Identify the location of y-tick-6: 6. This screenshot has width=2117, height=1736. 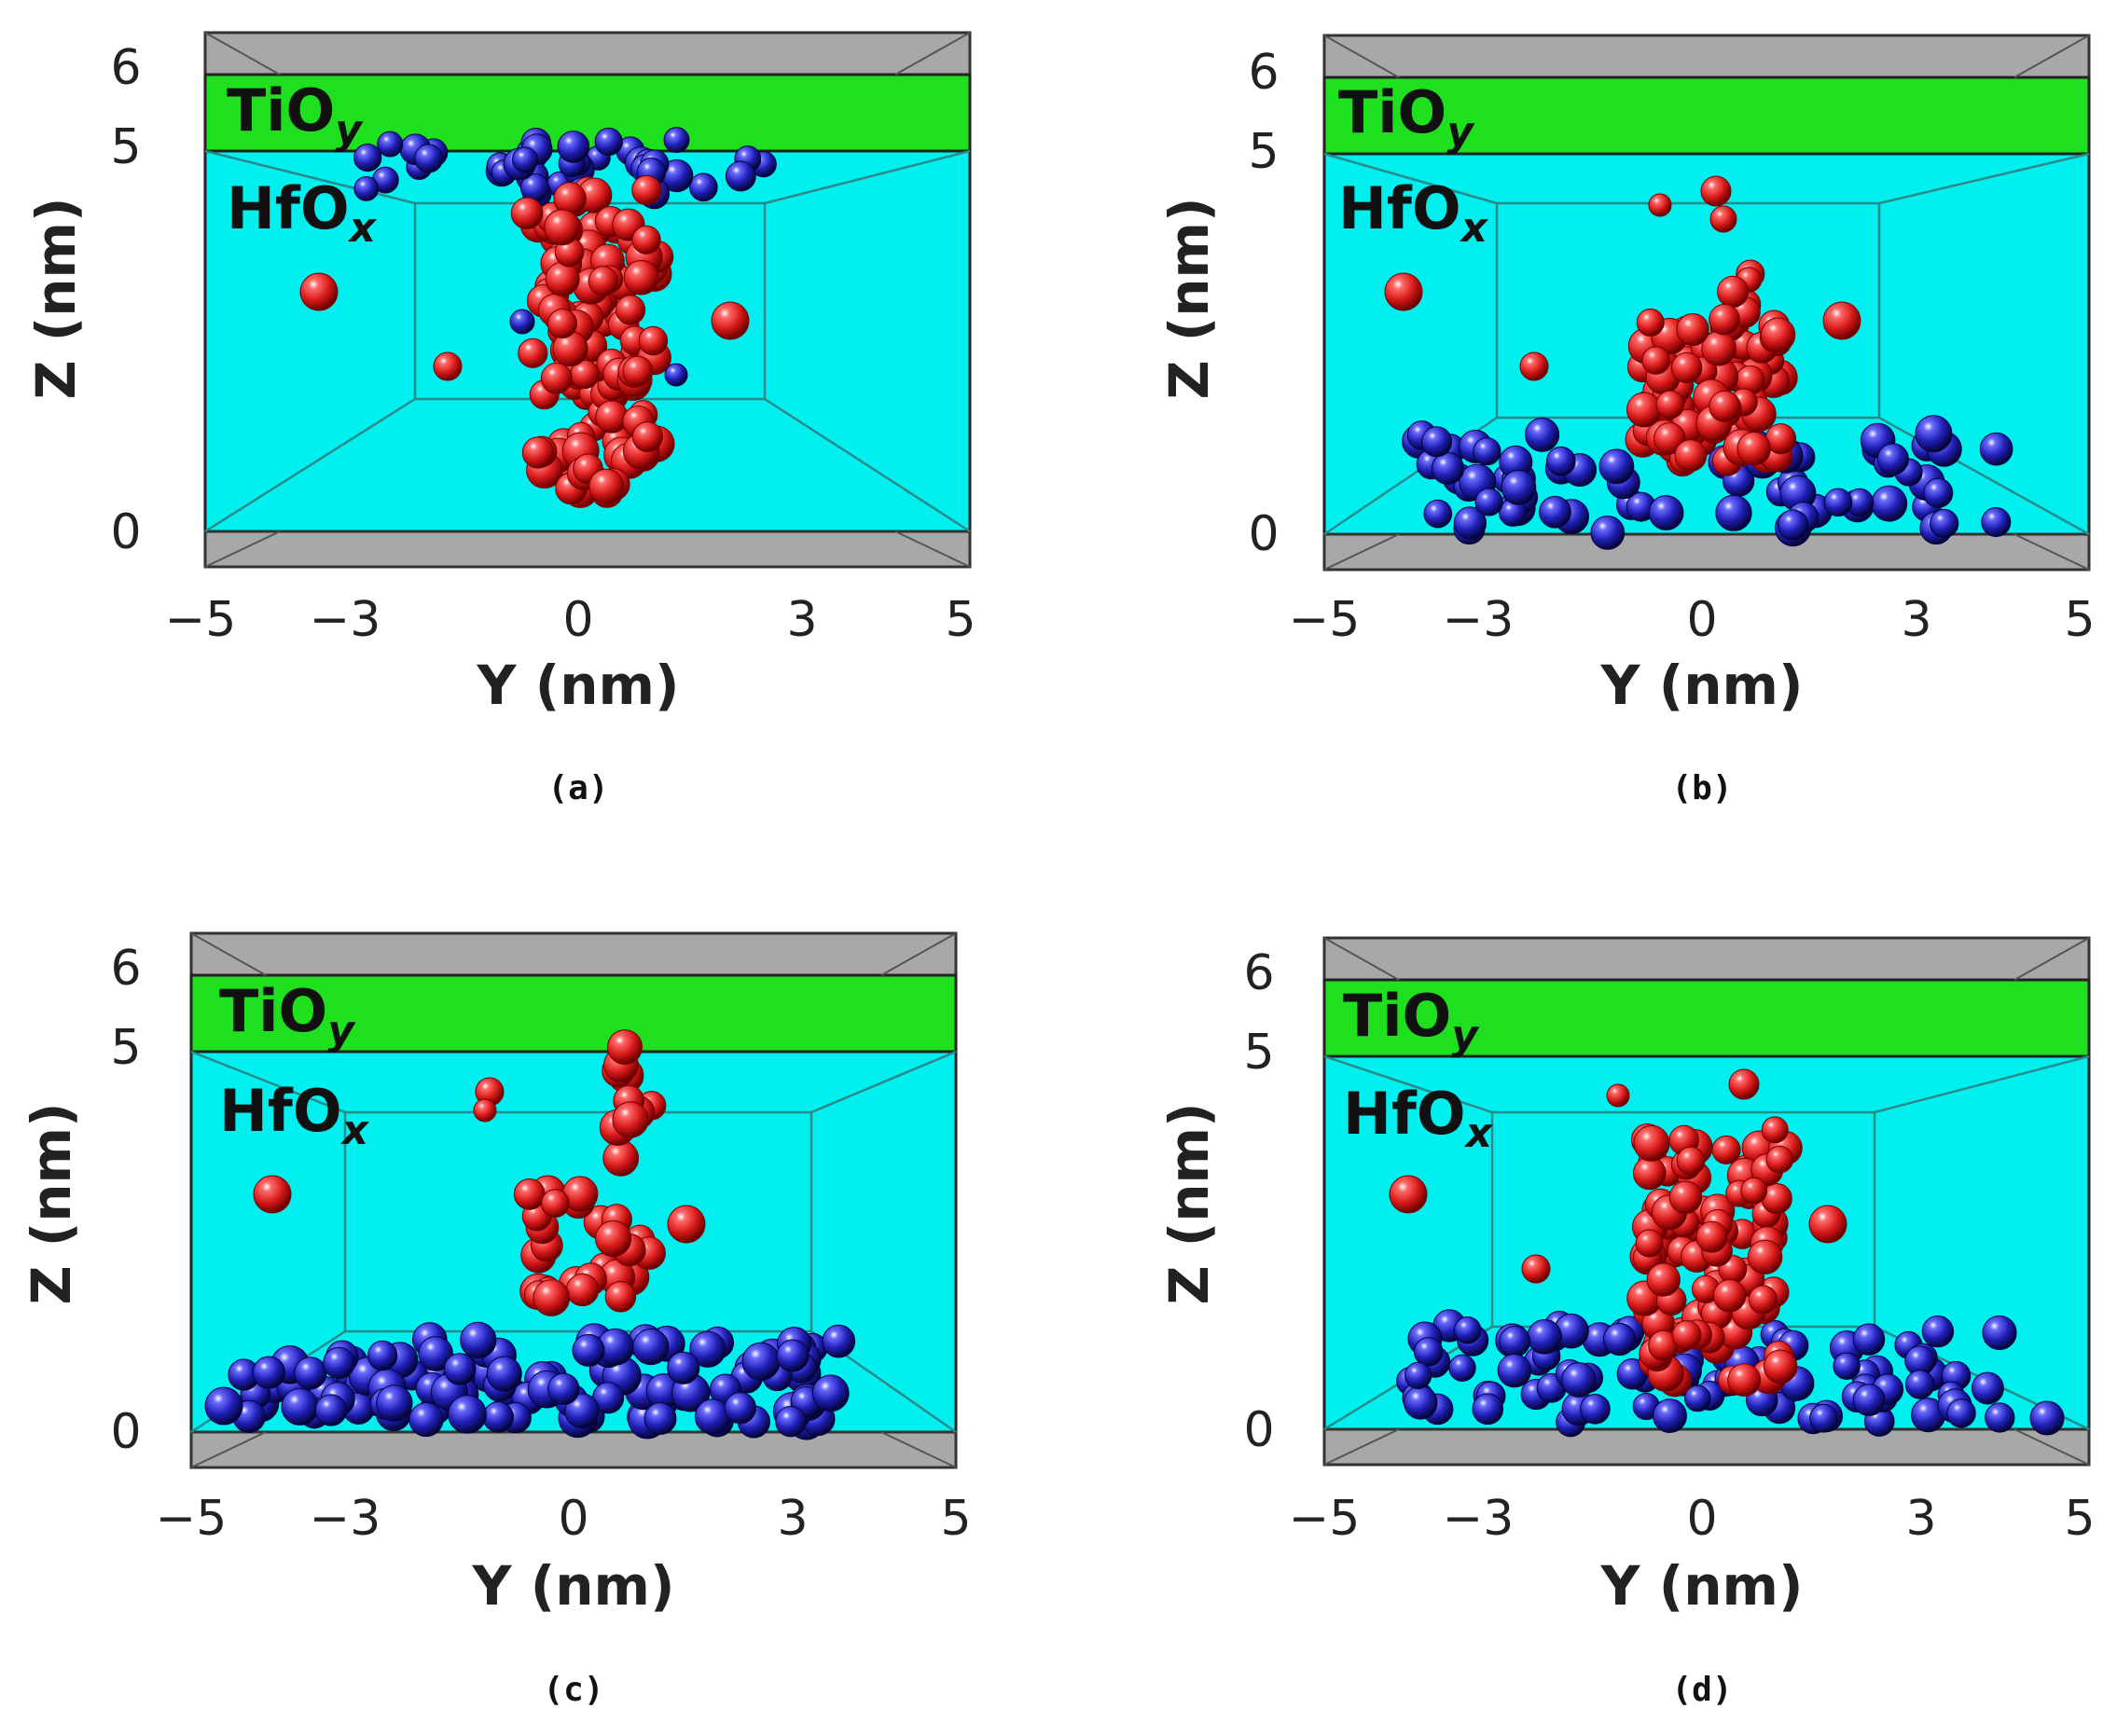
(126, 969).